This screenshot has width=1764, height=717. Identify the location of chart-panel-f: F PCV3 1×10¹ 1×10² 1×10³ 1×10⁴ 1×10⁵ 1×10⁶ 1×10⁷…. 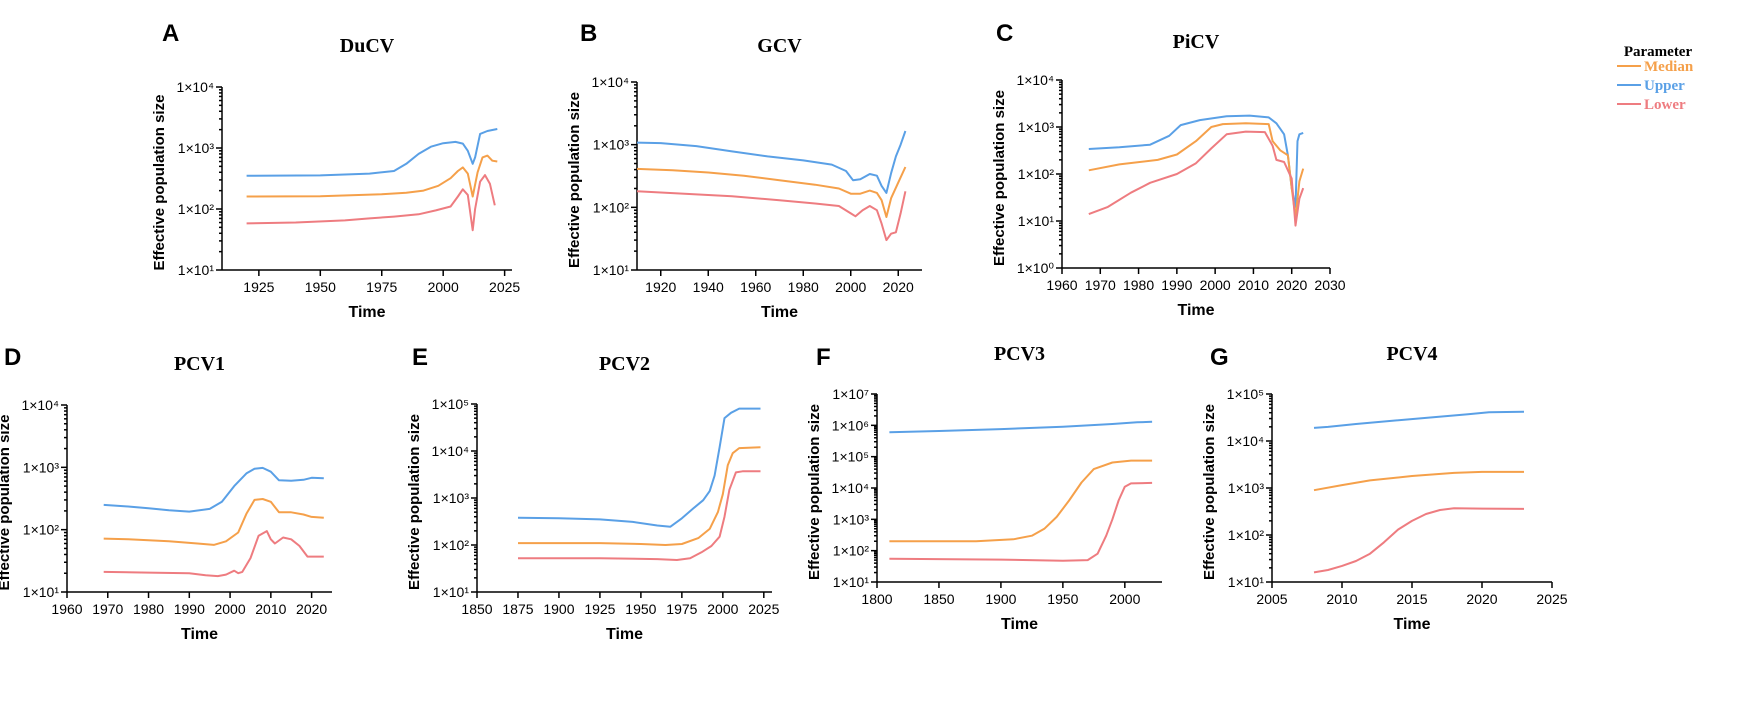
(984, 488).